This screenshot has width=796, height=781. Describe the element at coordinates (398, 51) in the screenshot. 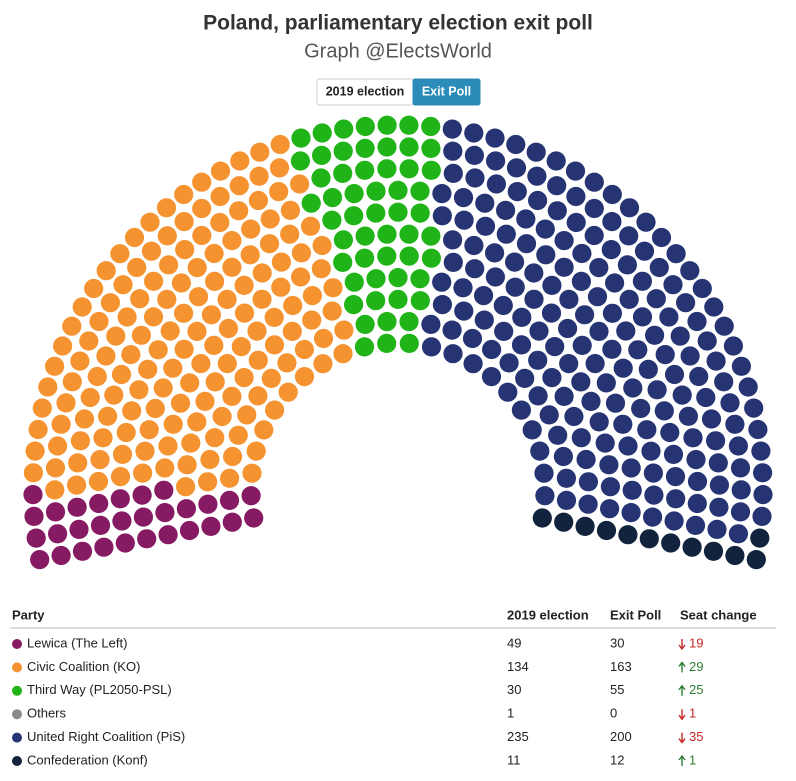

I see `chart-subtitle: Graph @ElectsWorld` at that location.